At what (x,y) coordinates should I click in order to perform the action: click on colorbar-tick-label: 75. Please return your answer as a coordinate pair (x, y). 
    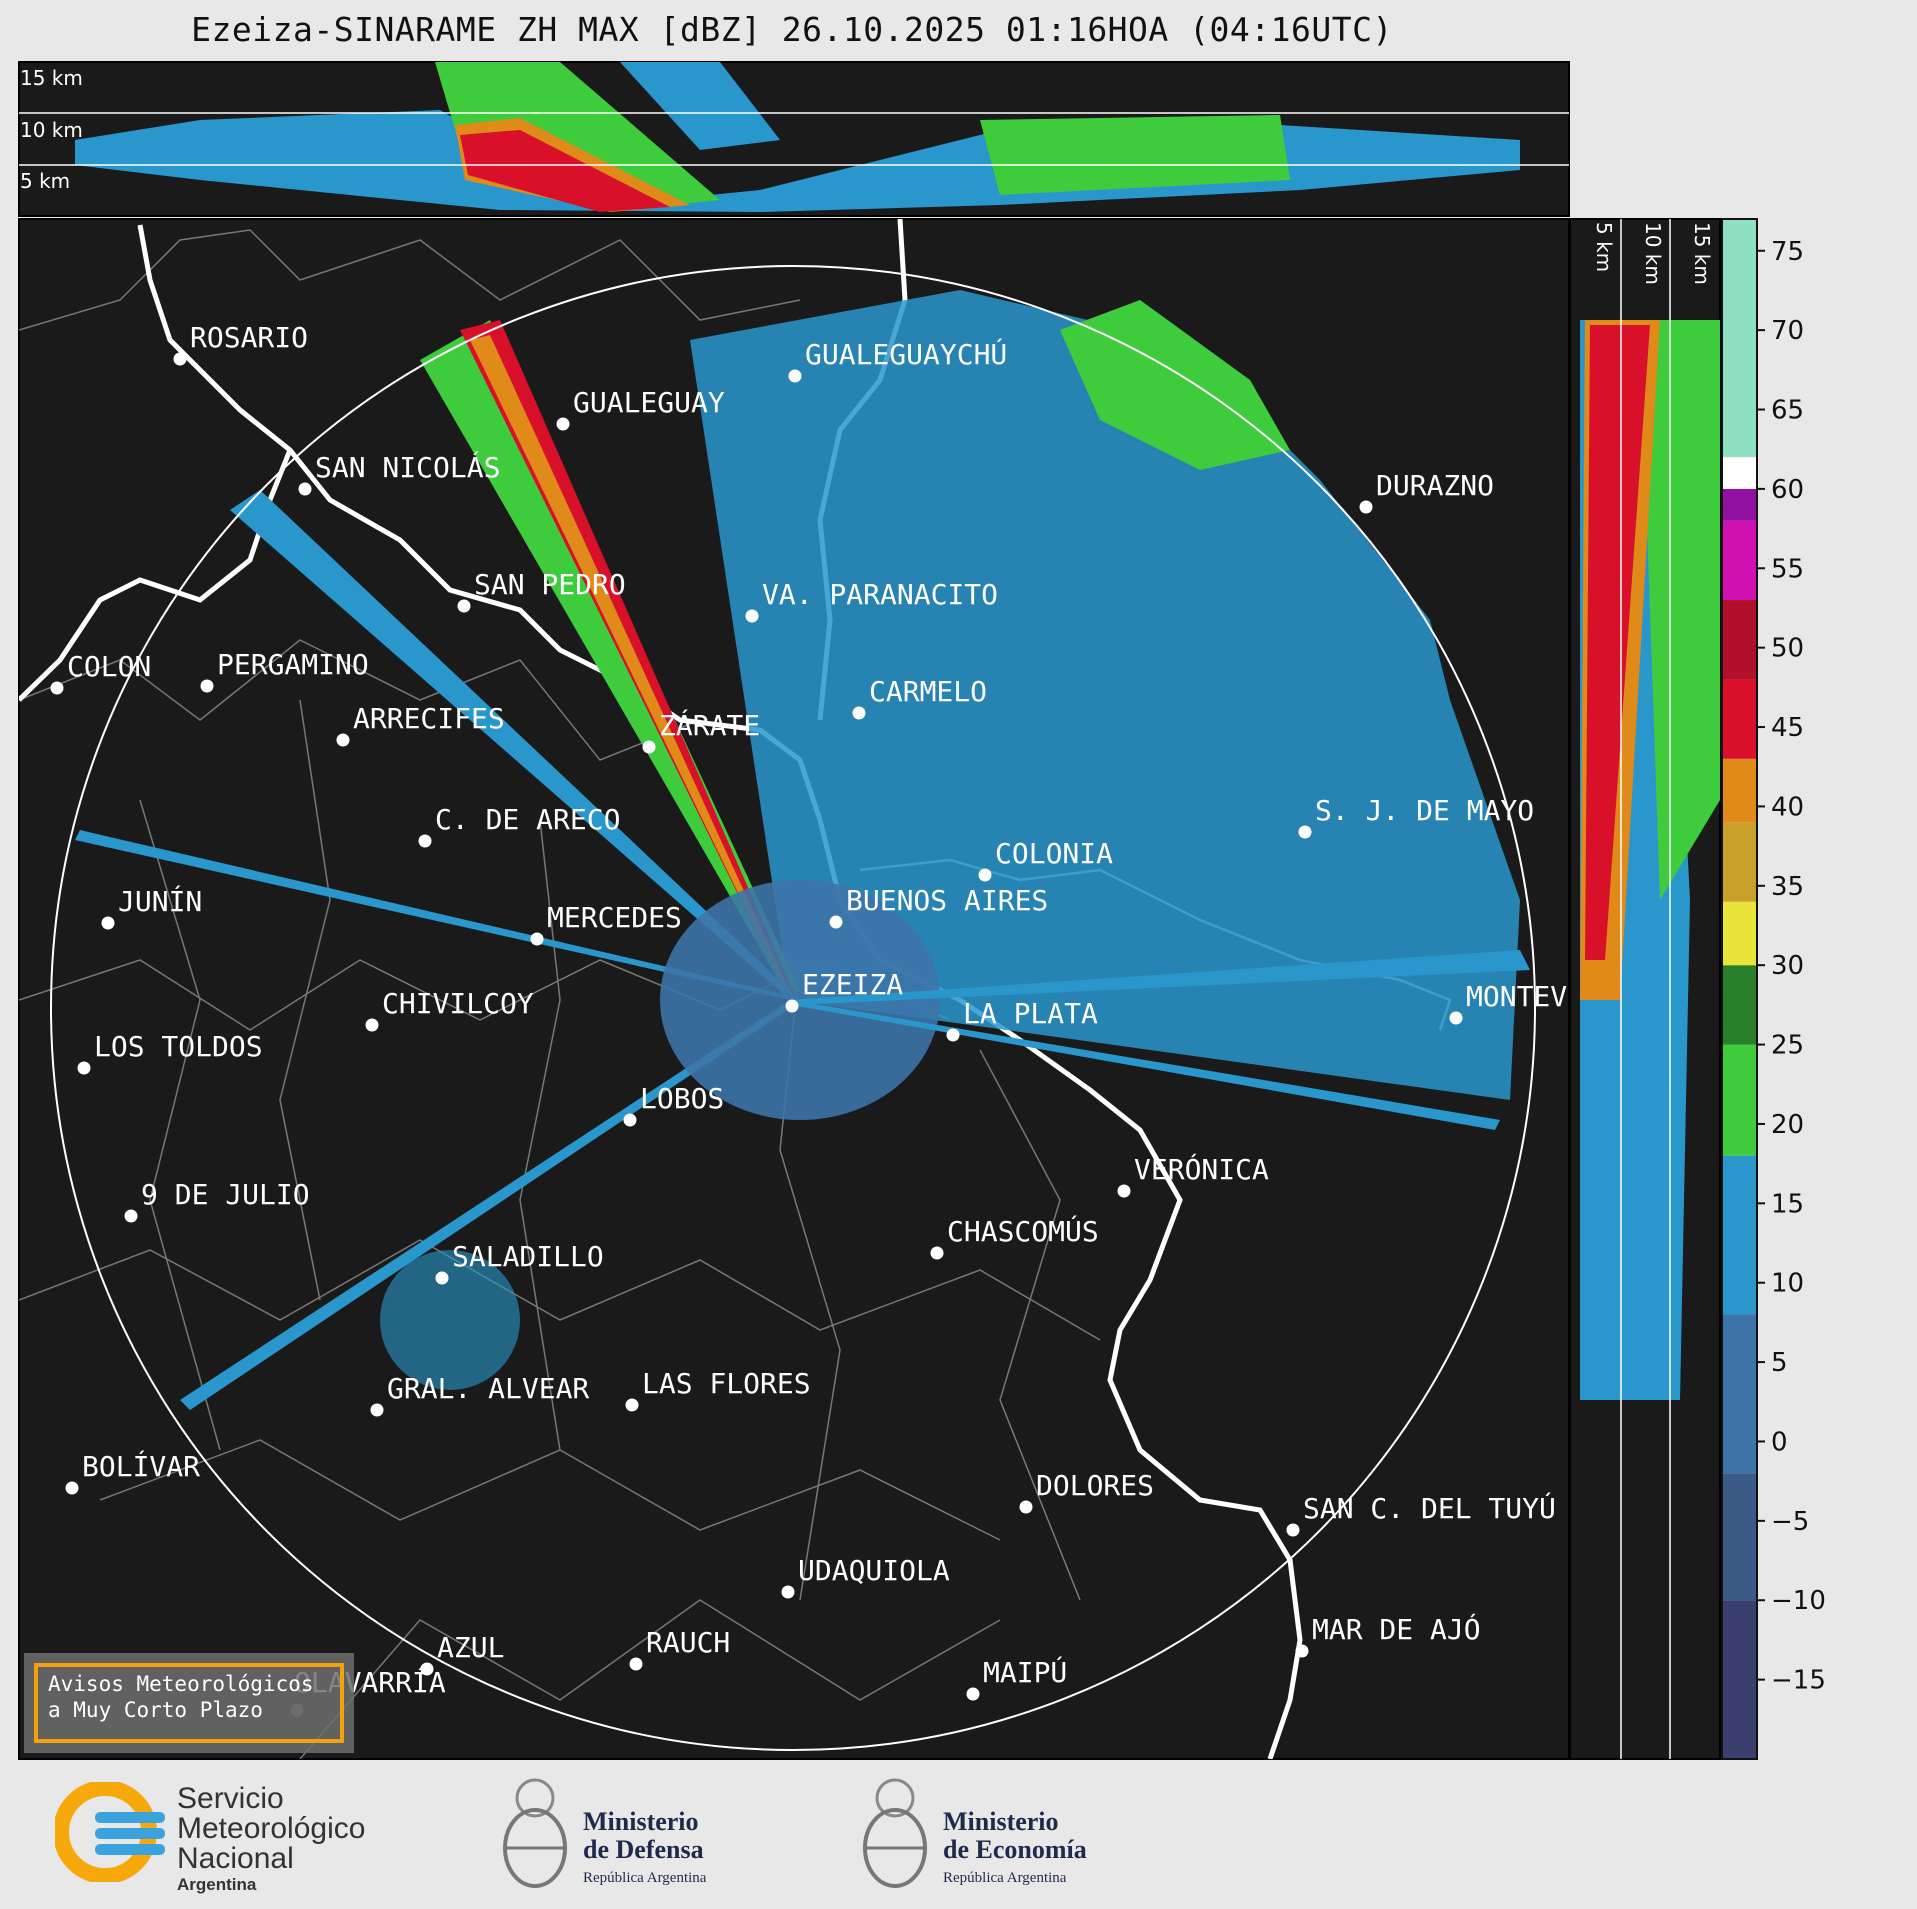
    Looking at the image, I should click on (1787, 252).